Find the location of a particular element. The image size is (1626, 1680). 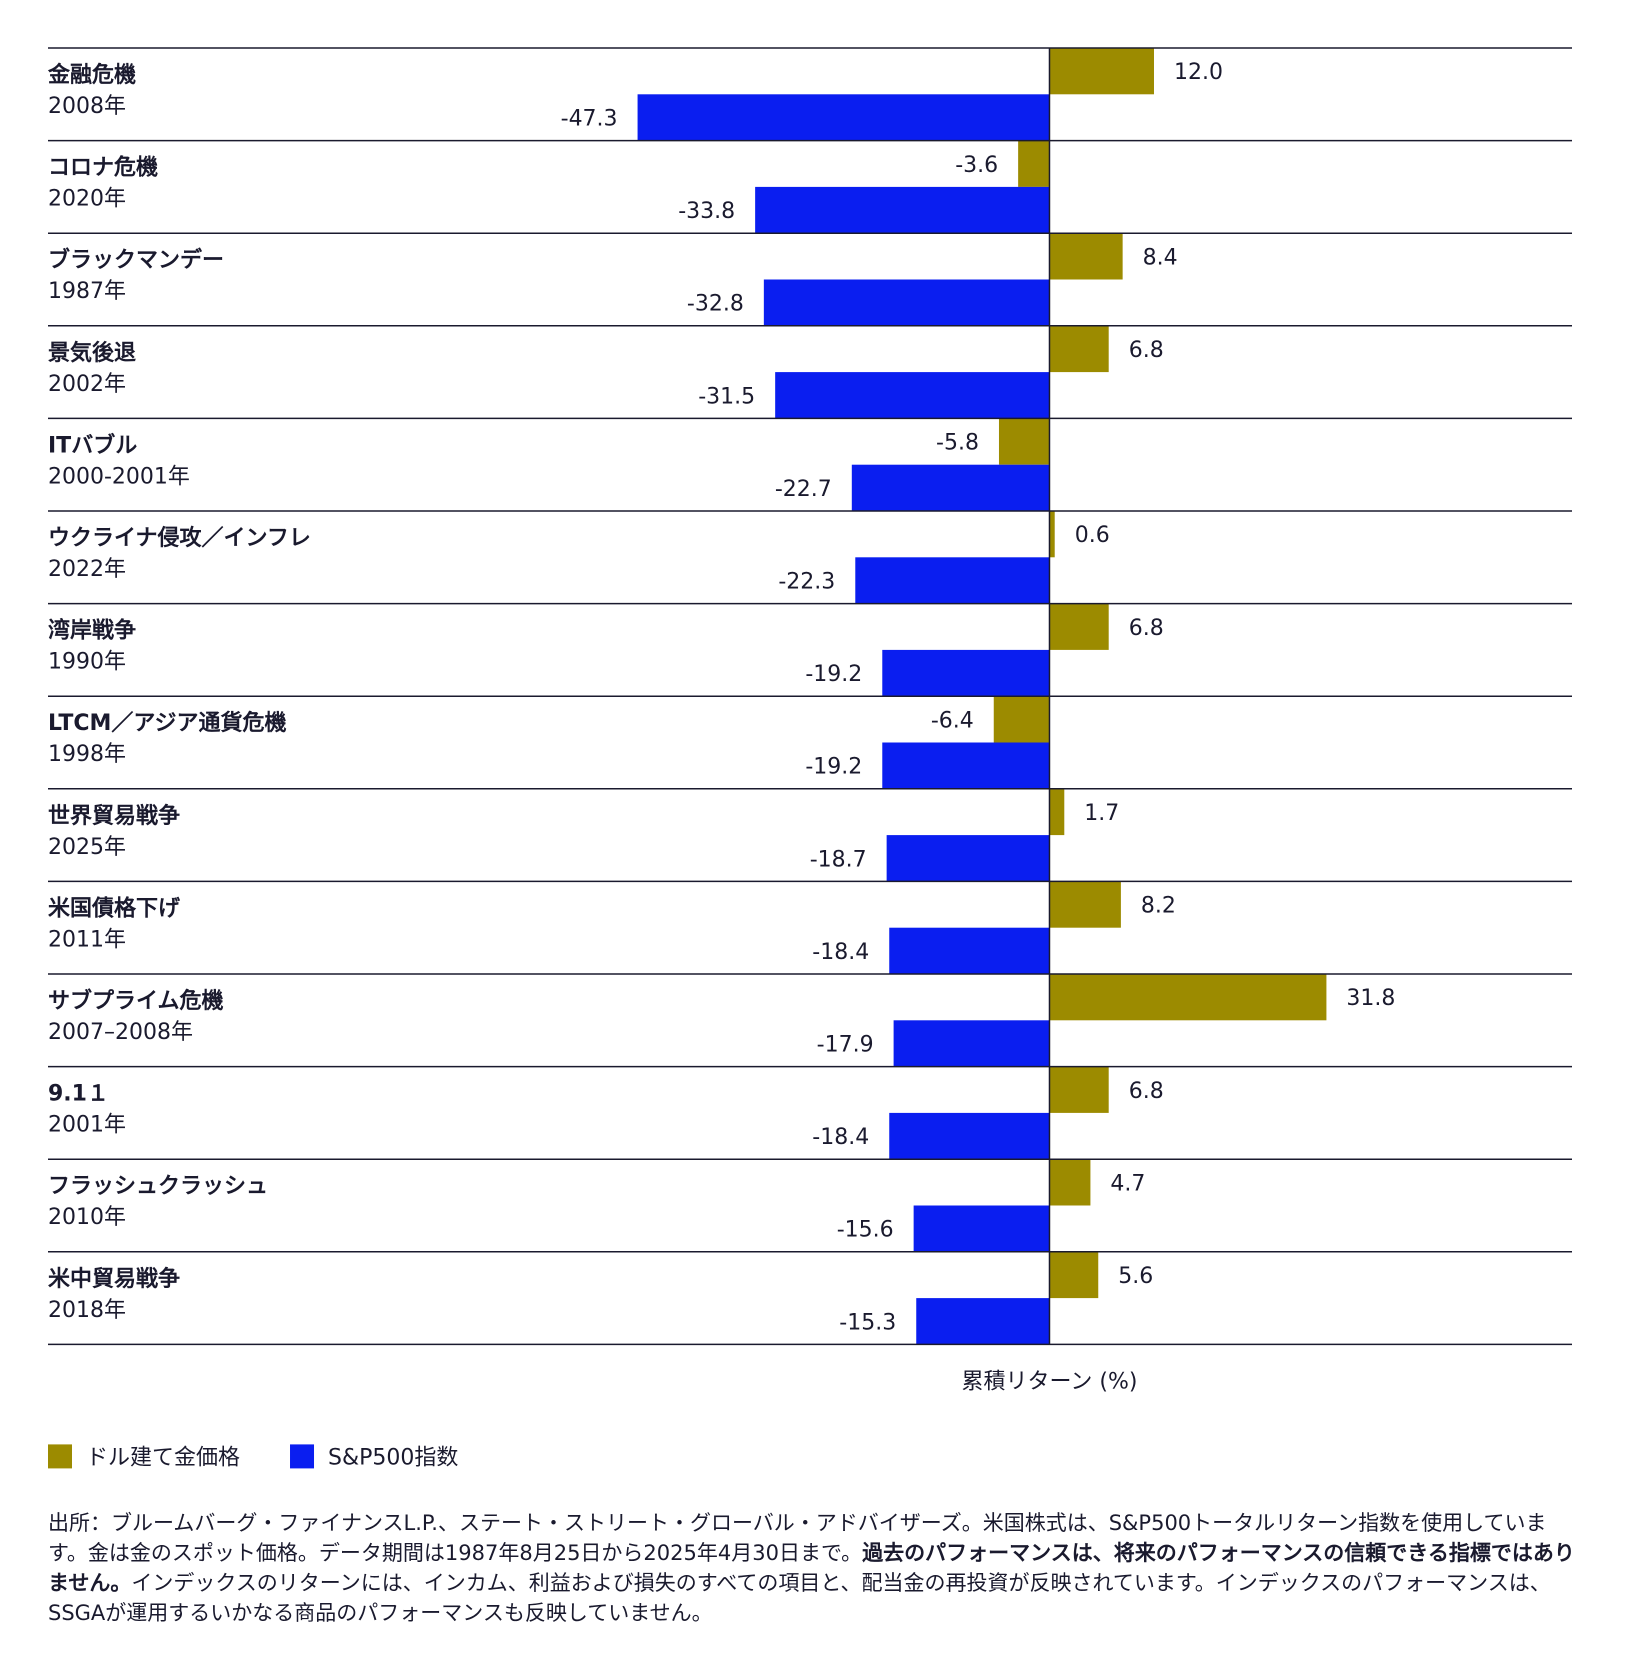

value-label: -15.6 is located at coordinates (865, 1230).